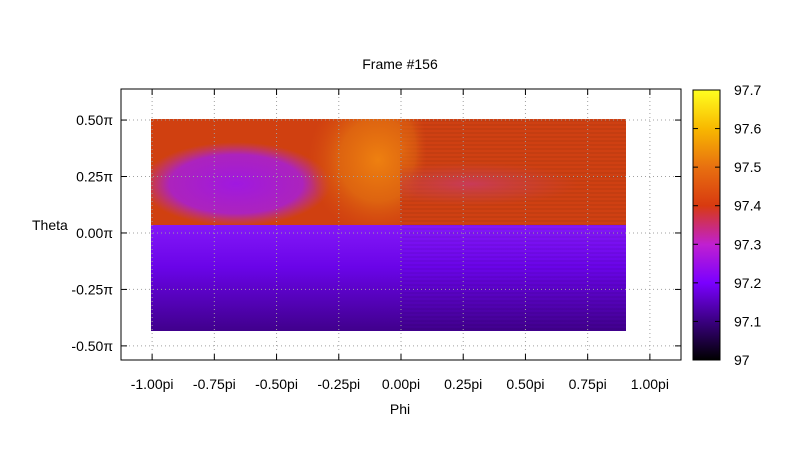  I want to click on y-tick-label: 0.00π, so click(94, 233).